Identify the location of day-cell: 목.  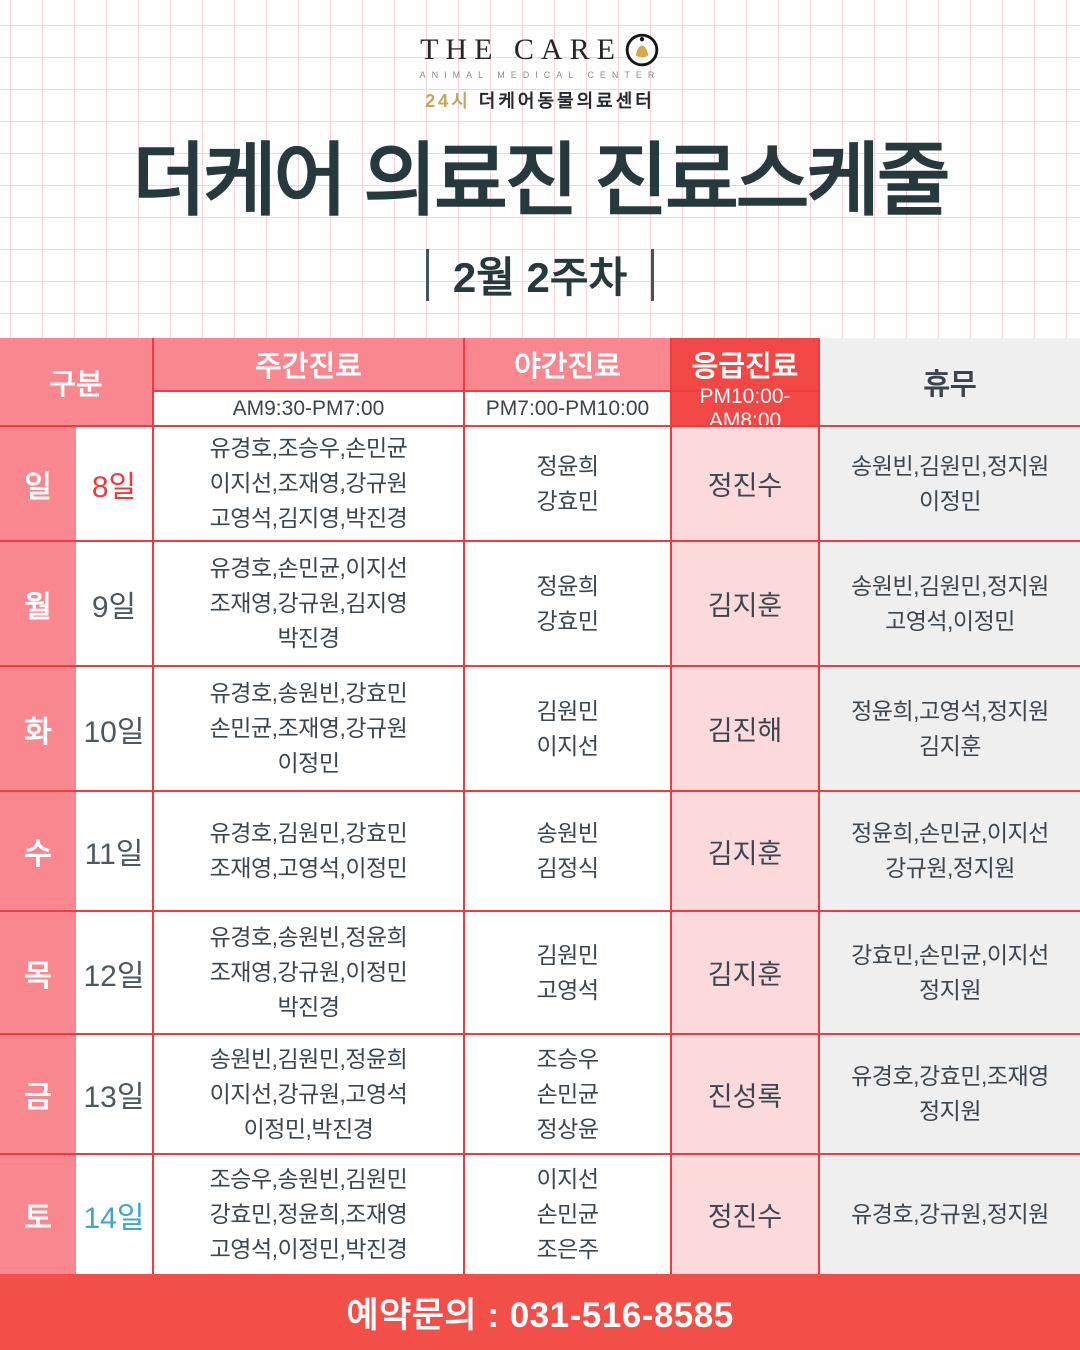
(38, 971).